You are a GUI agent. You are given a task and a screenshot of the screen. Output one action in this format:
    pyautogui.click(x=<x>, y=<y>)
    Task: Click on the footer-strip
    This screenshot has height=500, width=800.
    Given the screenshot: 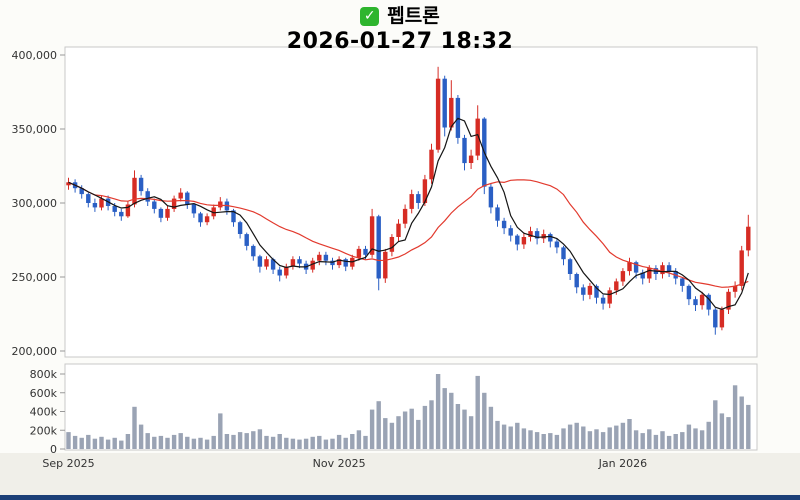 What is the action you would take?
    pyautogui.click(x=400, y=476)
    